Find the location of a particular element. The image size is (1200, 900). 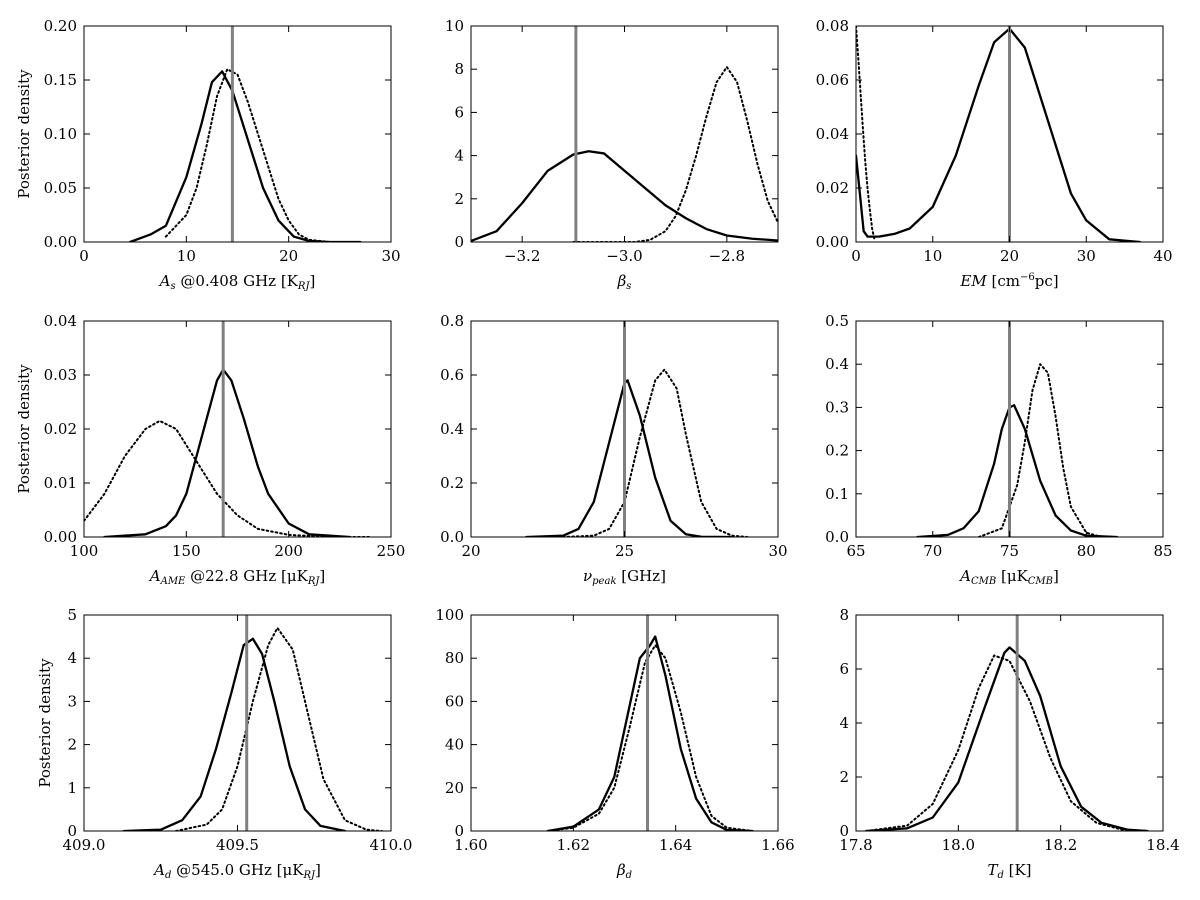

y-tick-label: 0.08 is located at coordinates (832, 26).